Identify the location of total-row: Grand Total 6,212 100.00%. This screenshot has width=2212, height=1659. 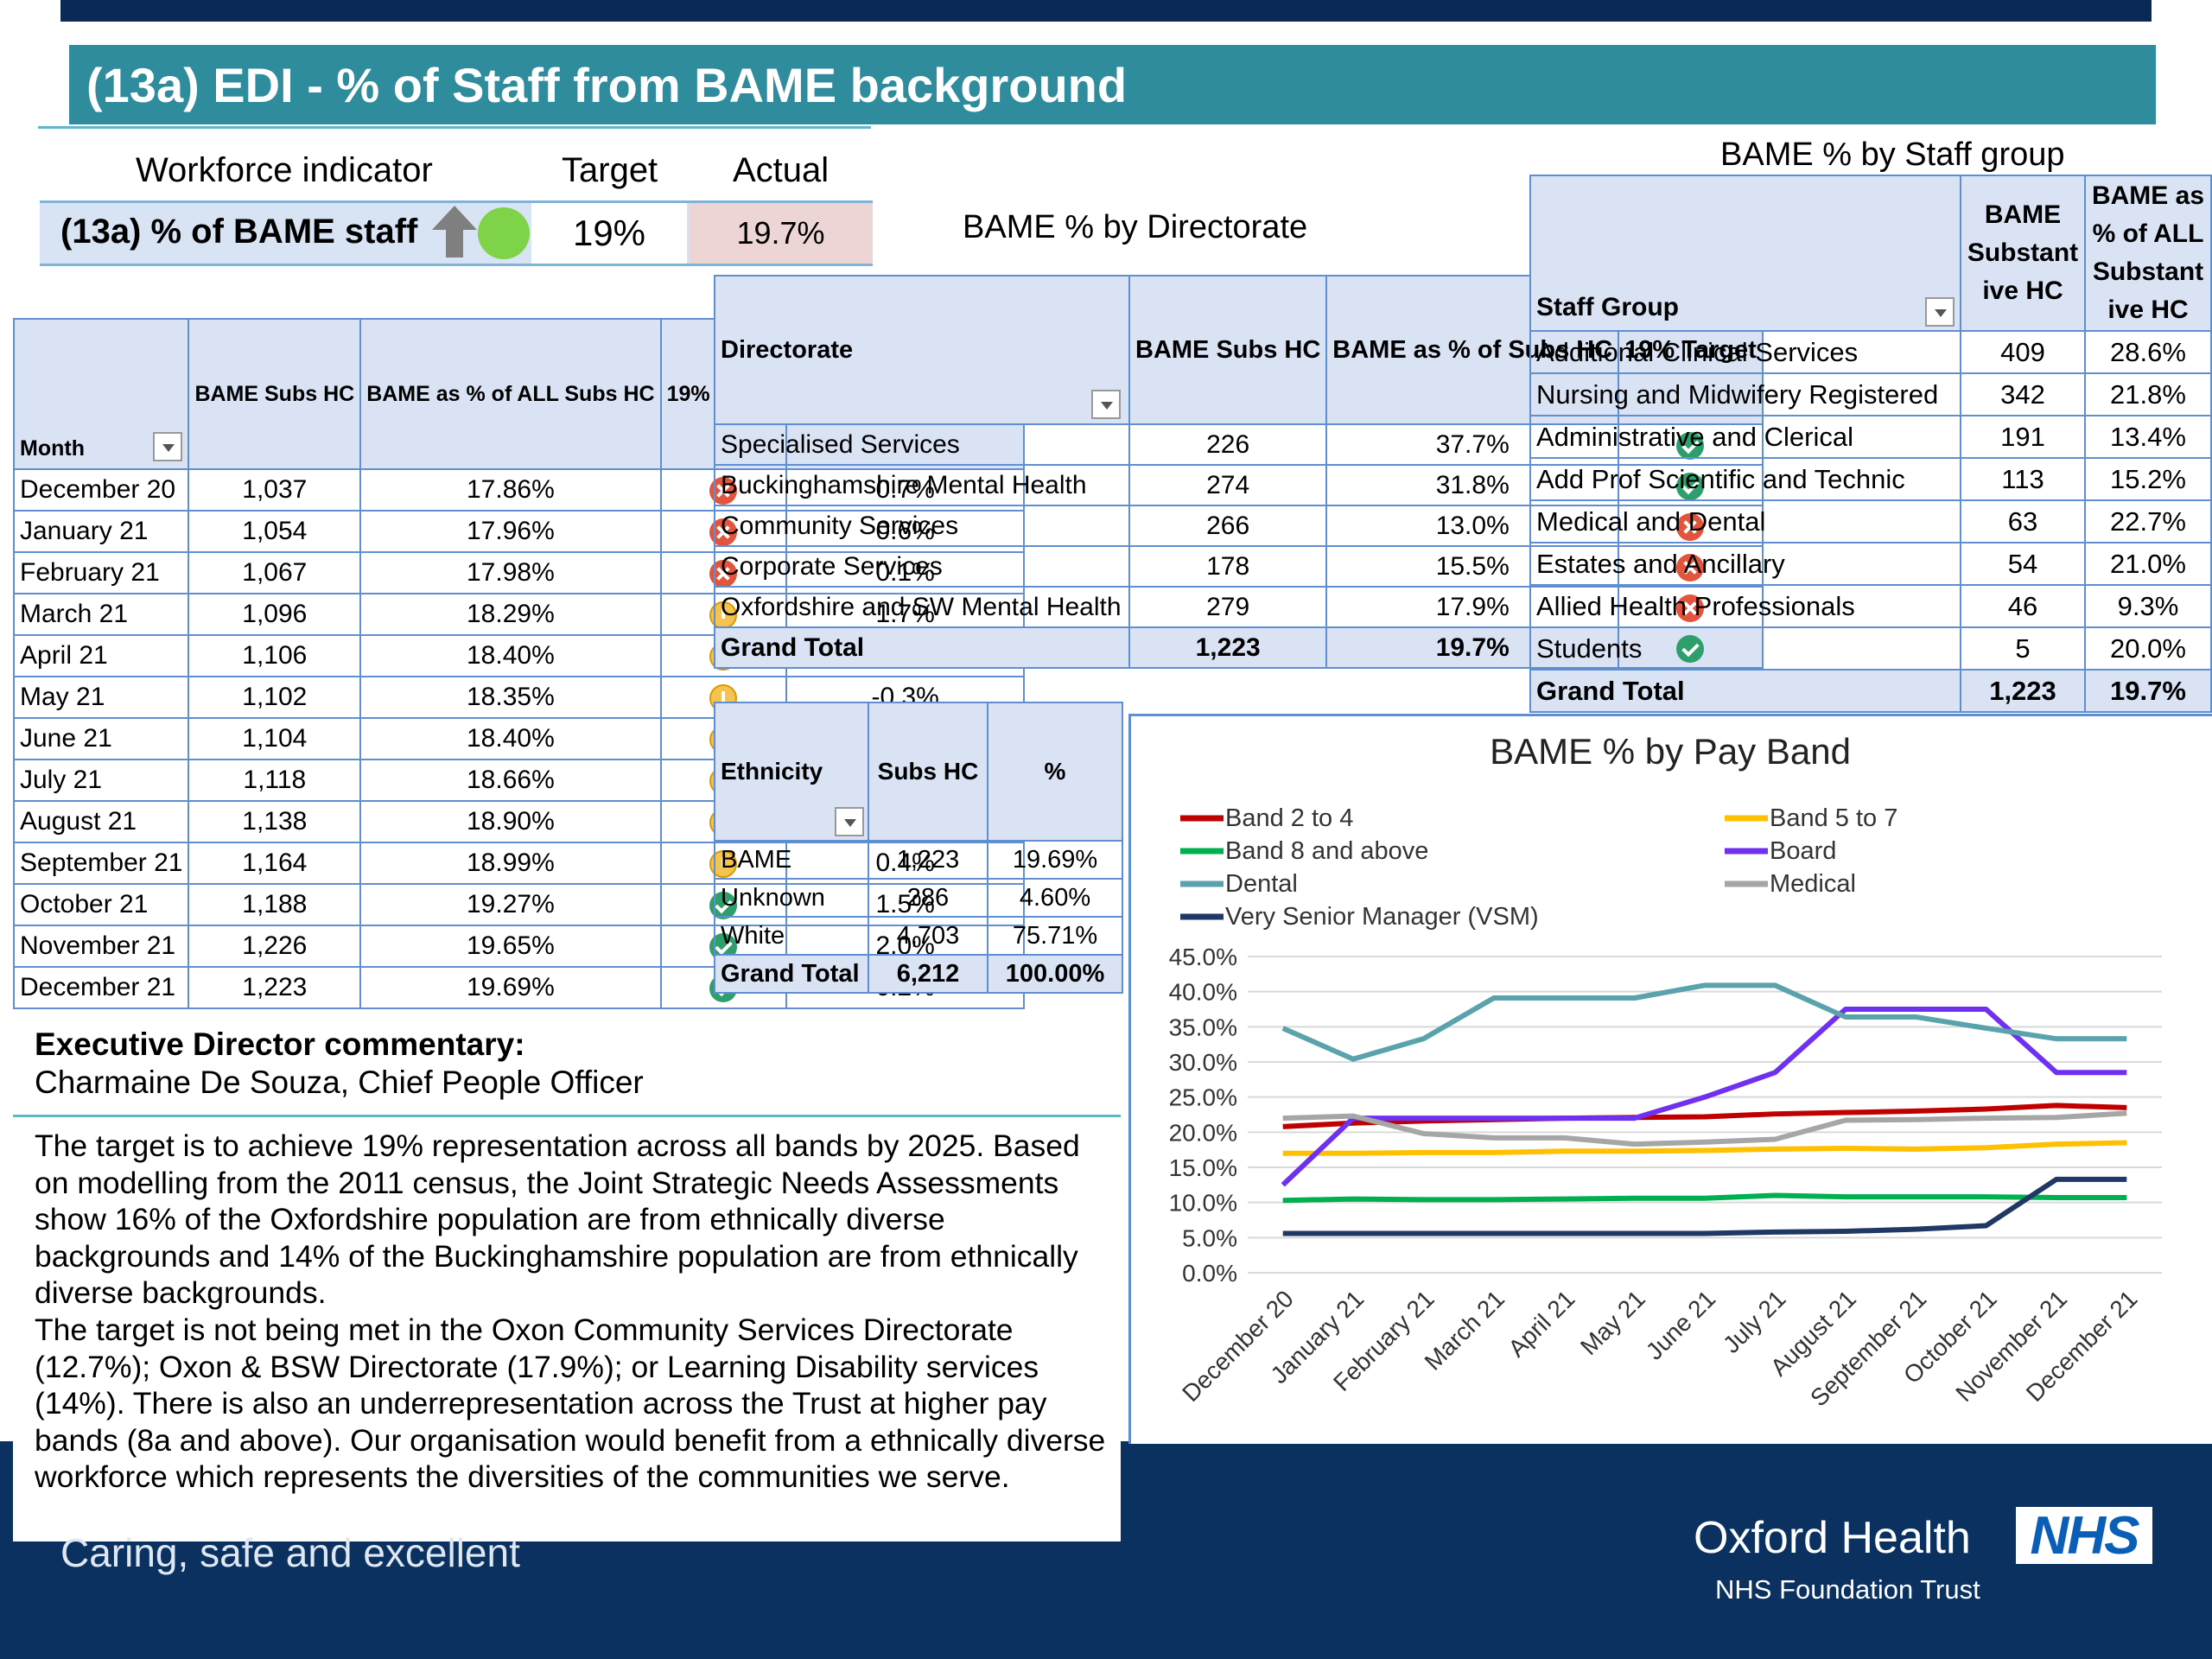
(918, 974).